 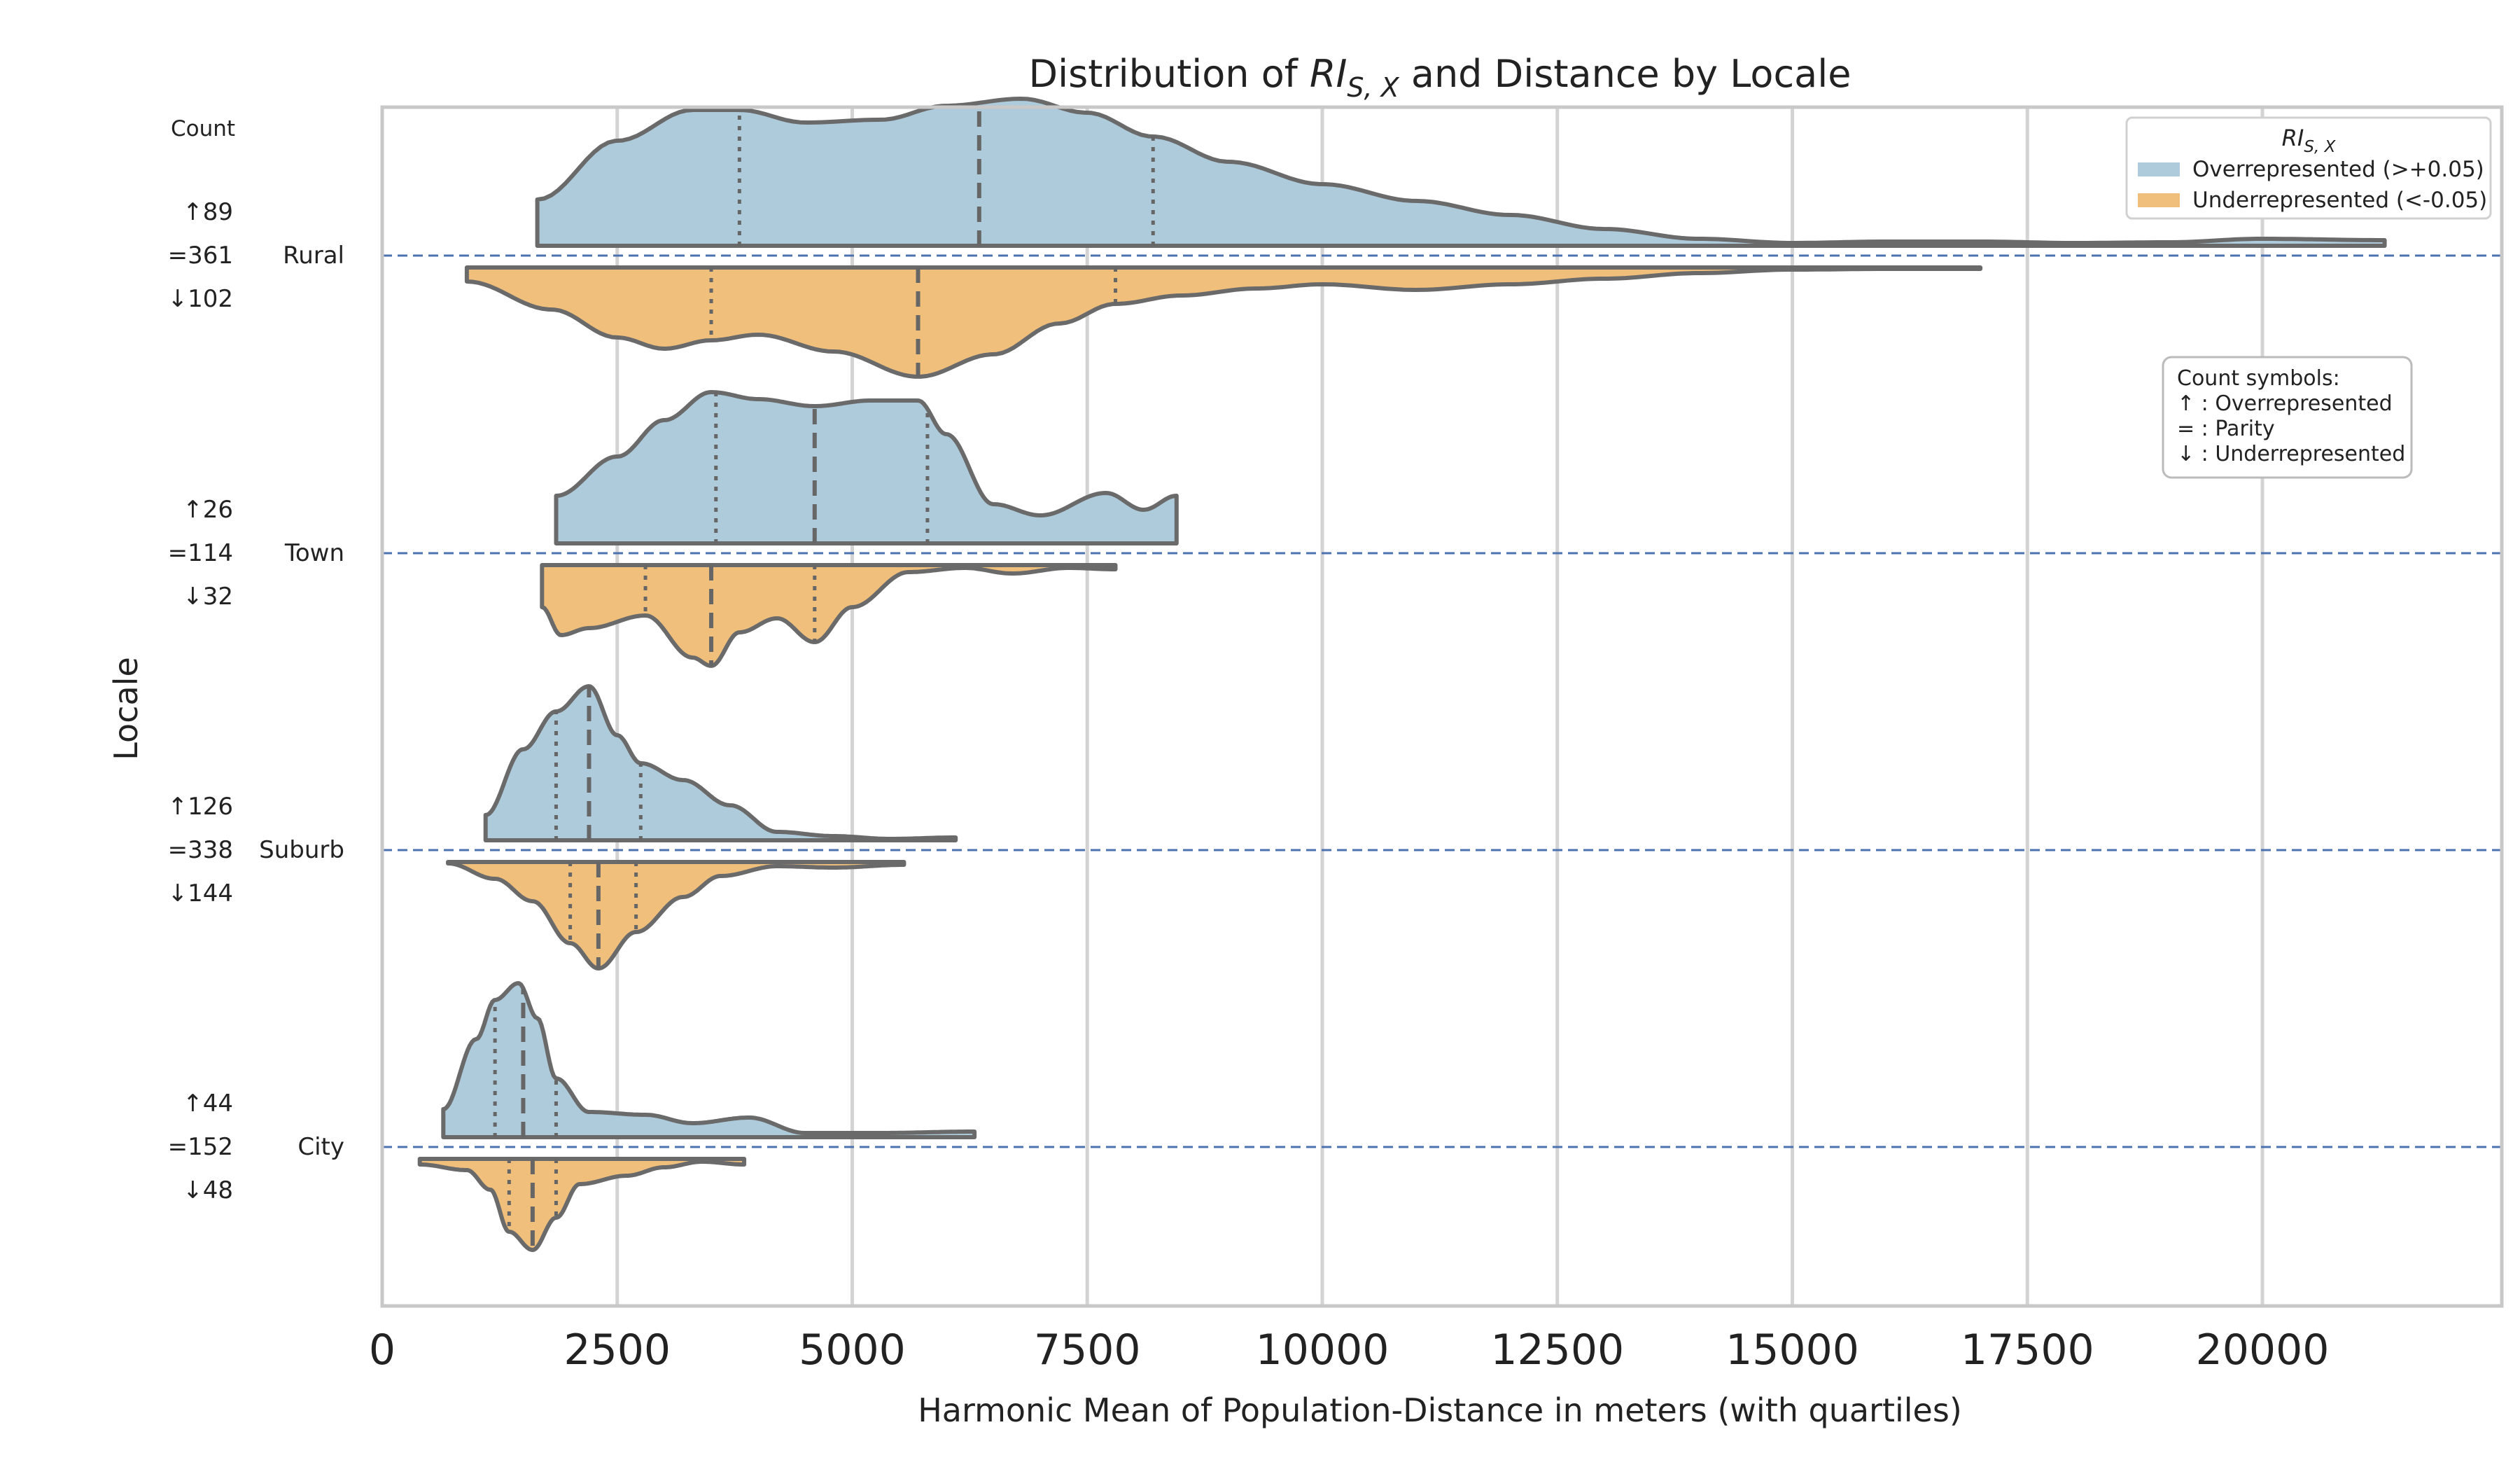 What do you see at coordinates (200, 256) in the screenshot?
I see `count-parity: =361` at bounding box center [200, 256].